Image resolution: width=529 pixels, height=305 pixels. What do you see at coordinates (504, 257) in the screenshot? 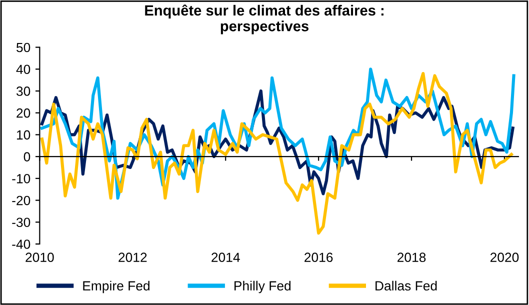
I see `x-tick-label: 2020` at bounding box center [504, 257].